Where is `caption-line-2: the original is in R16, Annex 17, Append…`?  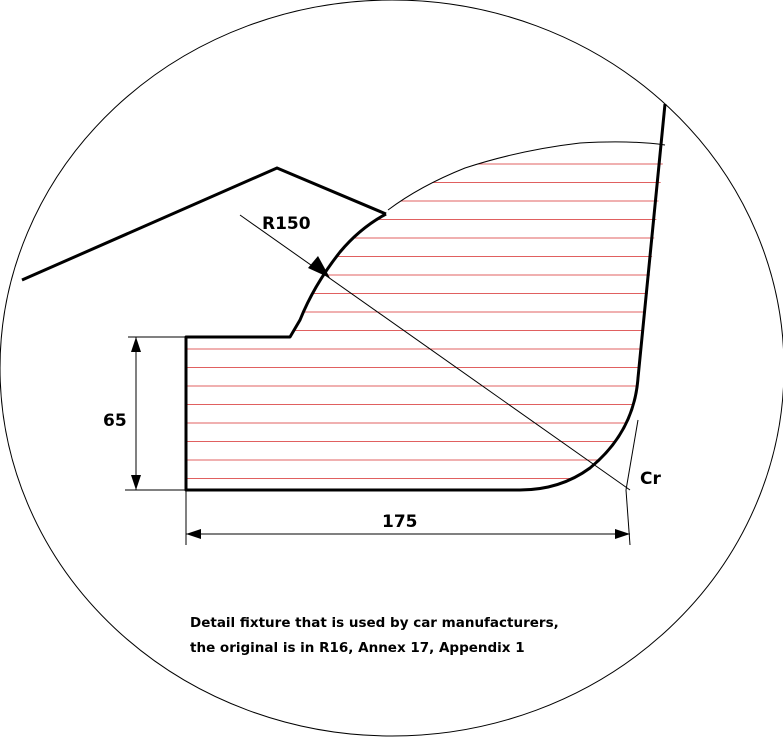
caption-line-2: the original is in R16, Annex 17, Append… is located at coordinates (357, 648).